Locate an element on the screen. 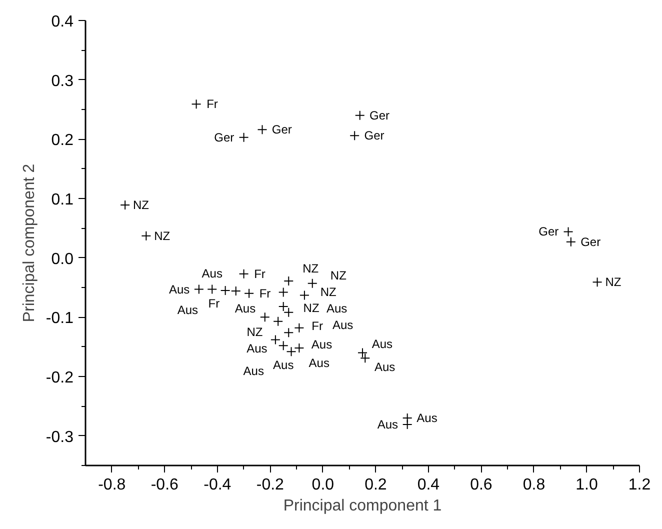 The height and width of the screenshot is (529, 662). x-tick-label: 0.8 is located at coordinates (534, 485).